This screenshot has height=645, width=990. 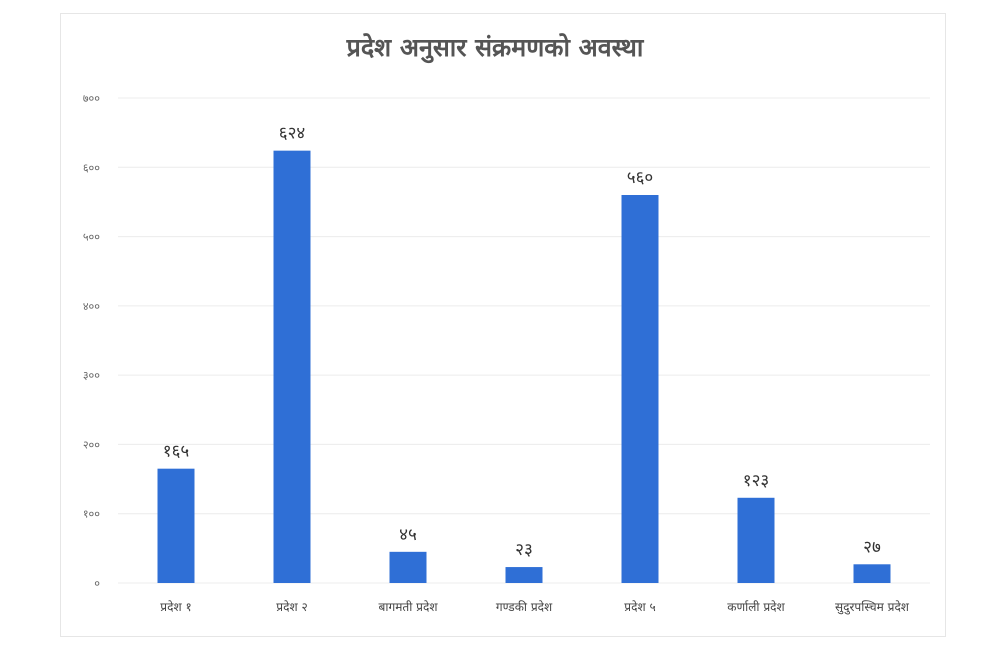 What do you see at coordinates (91, 375) in the screenshot?
I see `y-tick-label: ३००` at bounding box center [91, 375].